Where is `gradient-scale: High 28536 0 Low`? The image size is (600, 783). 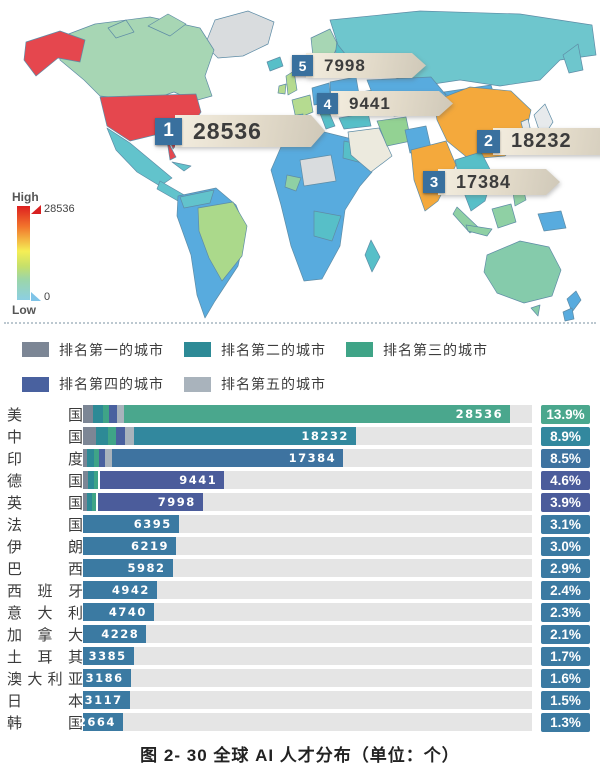 gradient-scale: High 28536 0 Low is located at coordinates (50, 253).